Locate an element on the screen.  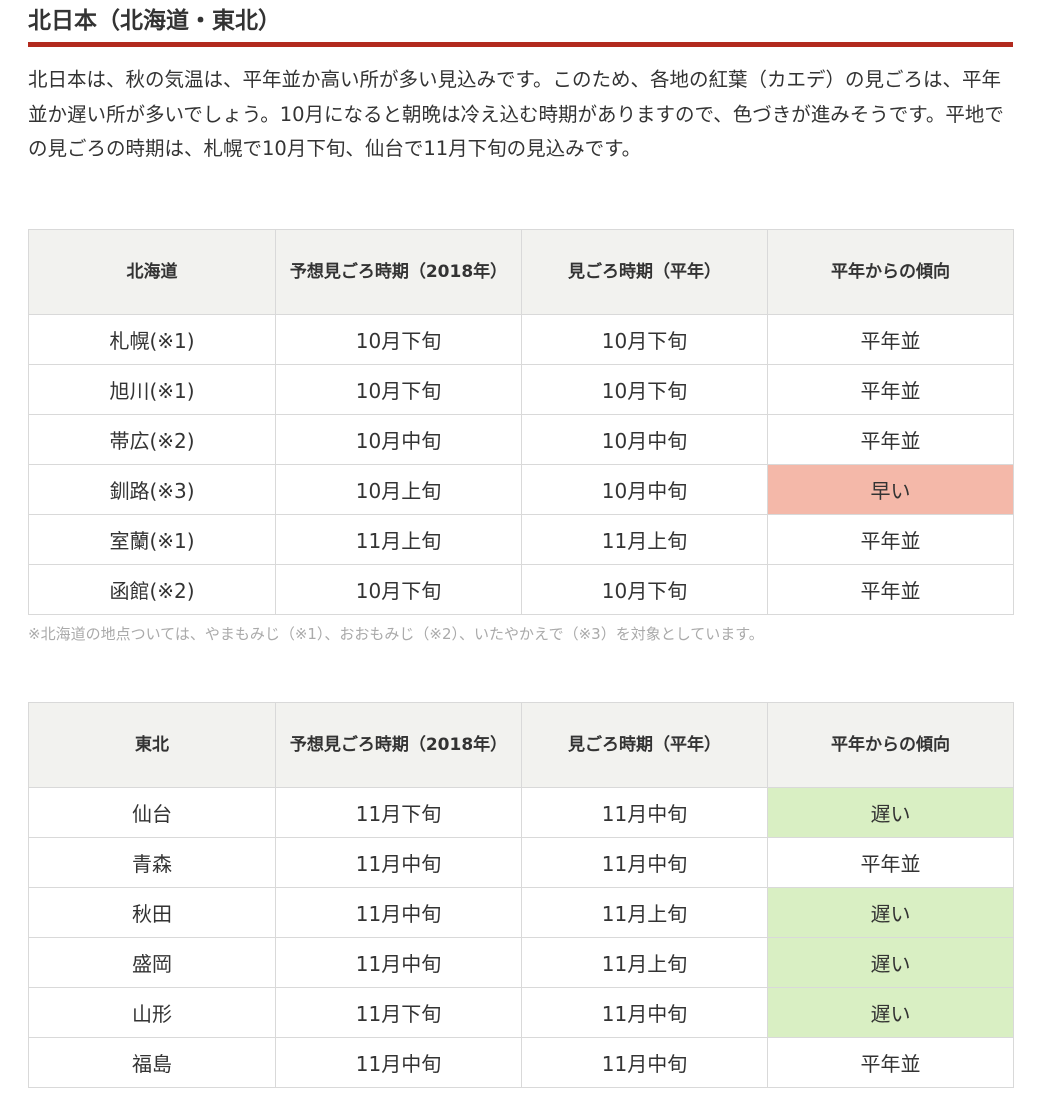
table-row: 福島 11月中旬 11月中旬 平年並 is located at coordinates (521, 1062).